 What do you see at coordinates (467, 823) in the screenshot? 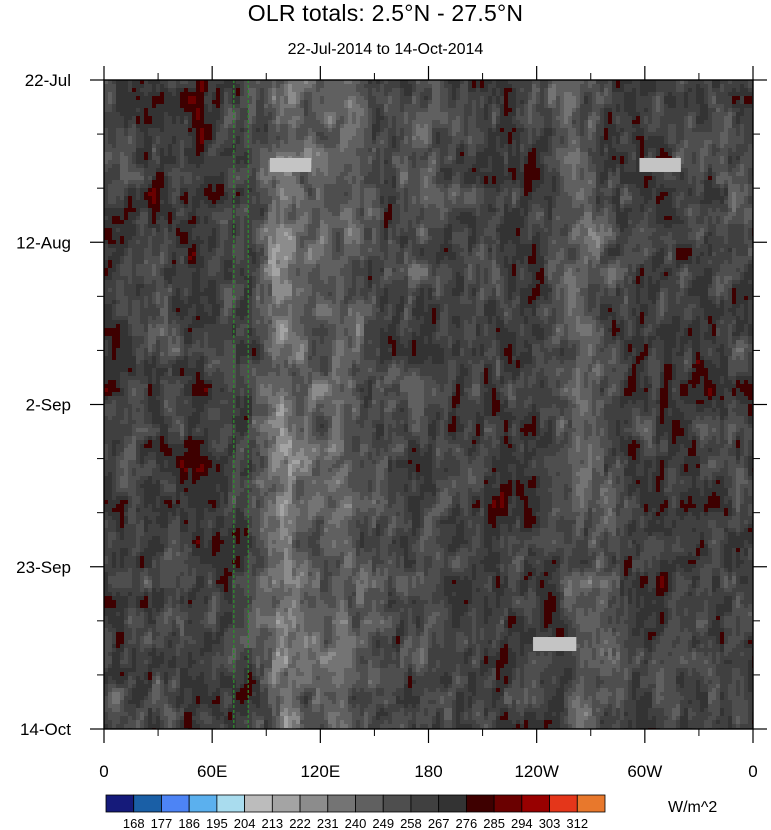
I see `colorbar-level-label: 276` at bounding box center [467, 823].